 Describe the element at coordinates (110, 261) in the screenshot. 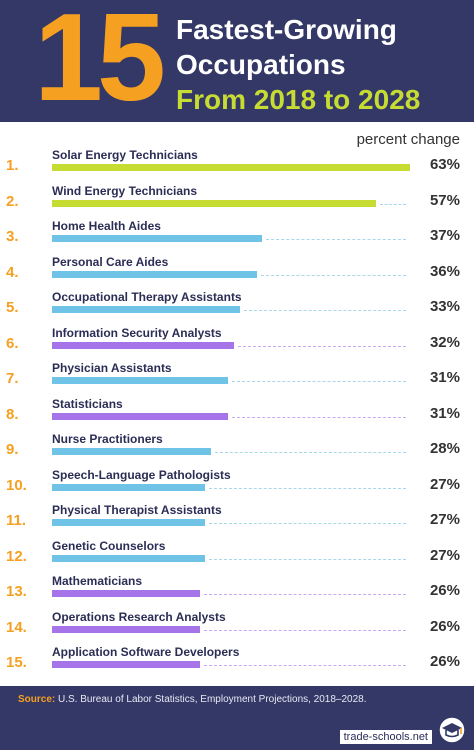

I see `category-label: Personal Care Aides` at that location.